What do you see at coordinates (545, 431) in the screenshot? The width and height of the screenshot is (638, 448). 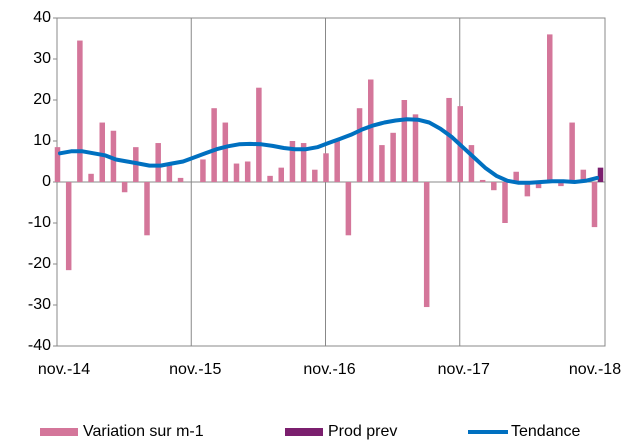 I see `legend-label: Tendance` at bounding box center [545, 431].